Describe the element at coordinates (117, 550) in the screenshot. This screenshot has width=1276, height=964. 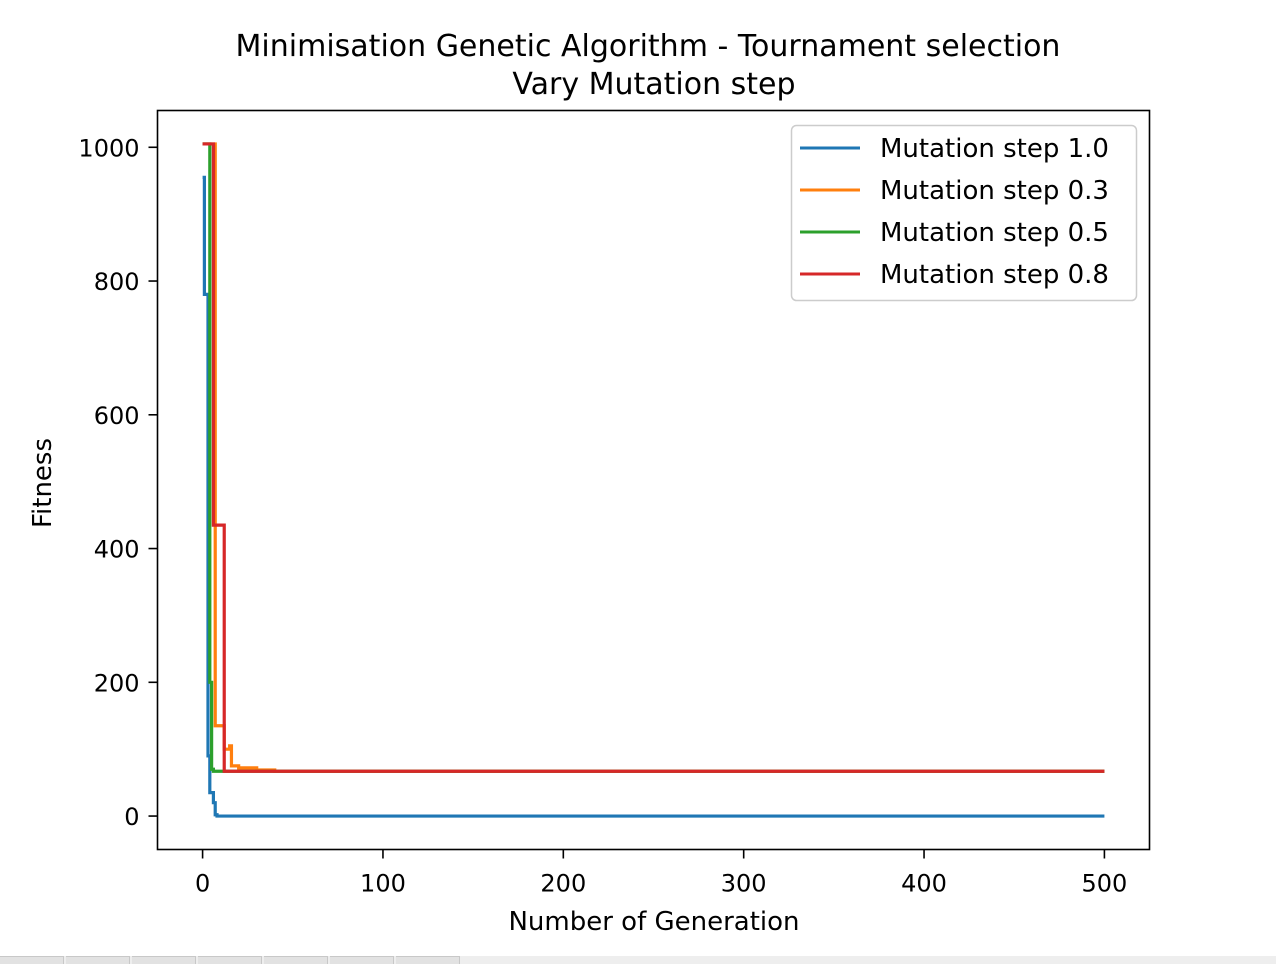
I see `y-tick-label: 400` at that location.